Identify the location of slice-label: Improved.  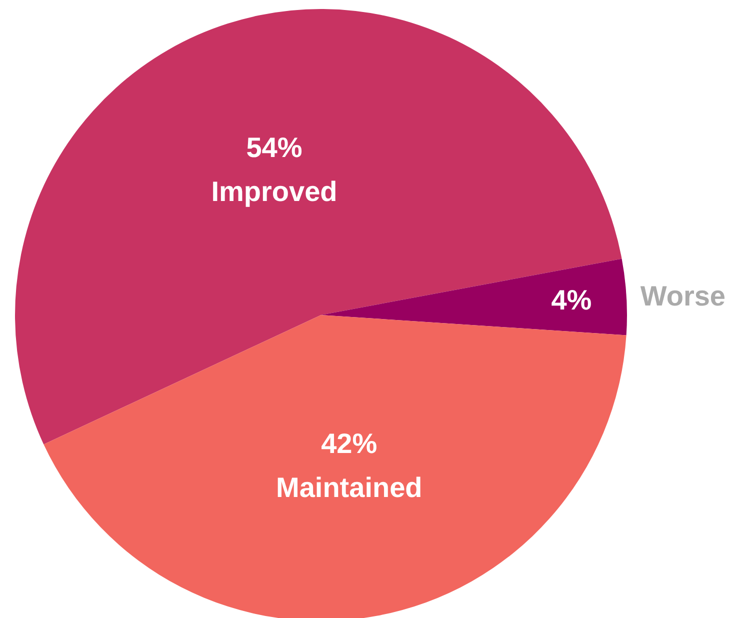
(274, 191).